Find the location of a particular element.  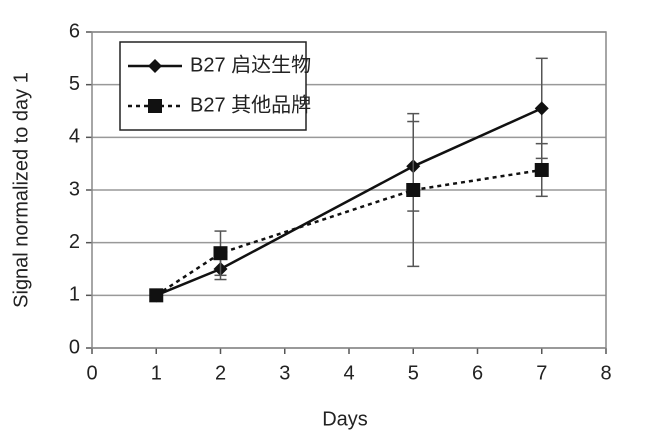

x-tick-label: 8 is located at coordinates (605, 373).